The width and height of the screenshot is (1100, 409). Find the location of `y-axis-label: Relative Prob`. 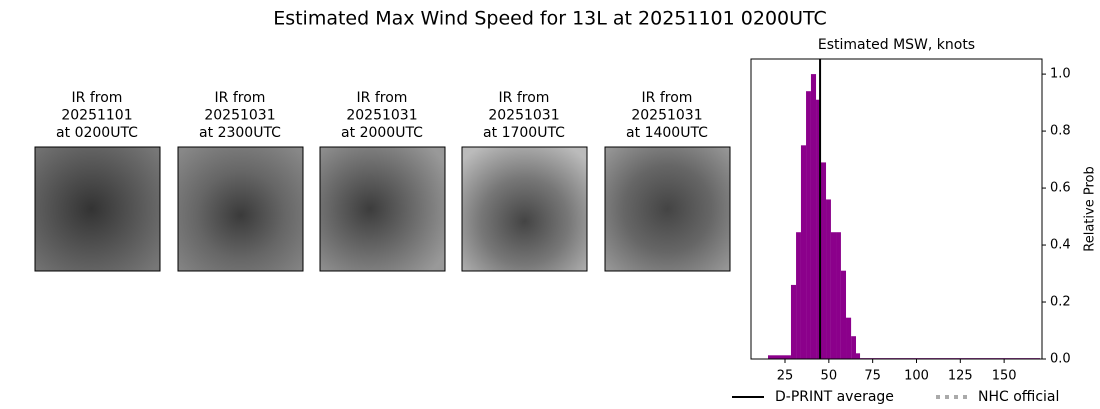

y-axis-label: Relative Prob is located at coordinates (1090, 208).